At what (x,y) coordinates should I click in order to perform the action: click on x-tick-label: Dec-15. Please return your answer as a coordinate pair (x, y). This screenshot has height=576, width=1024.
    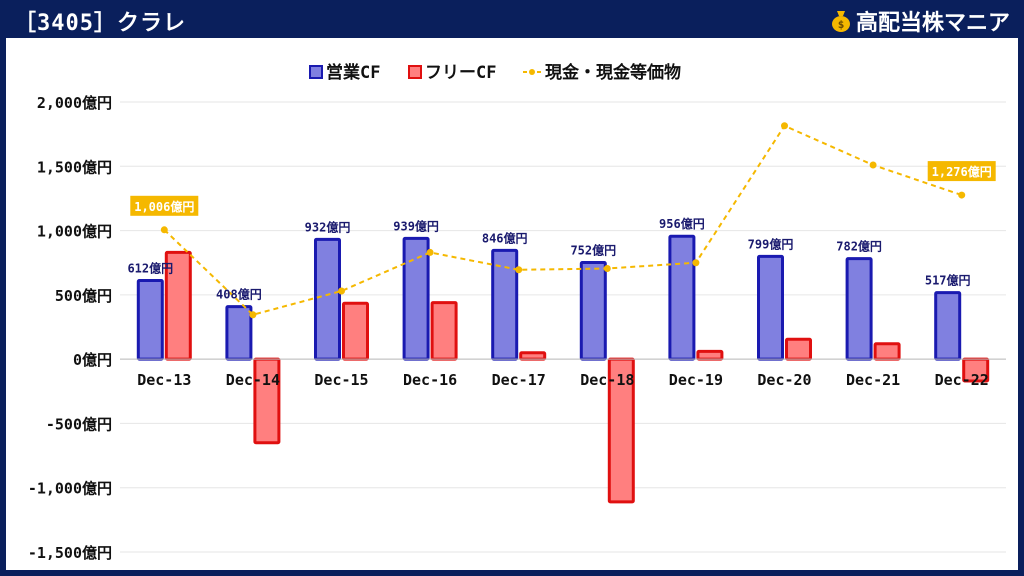
    Looking at the image, I should click on (341, 380).